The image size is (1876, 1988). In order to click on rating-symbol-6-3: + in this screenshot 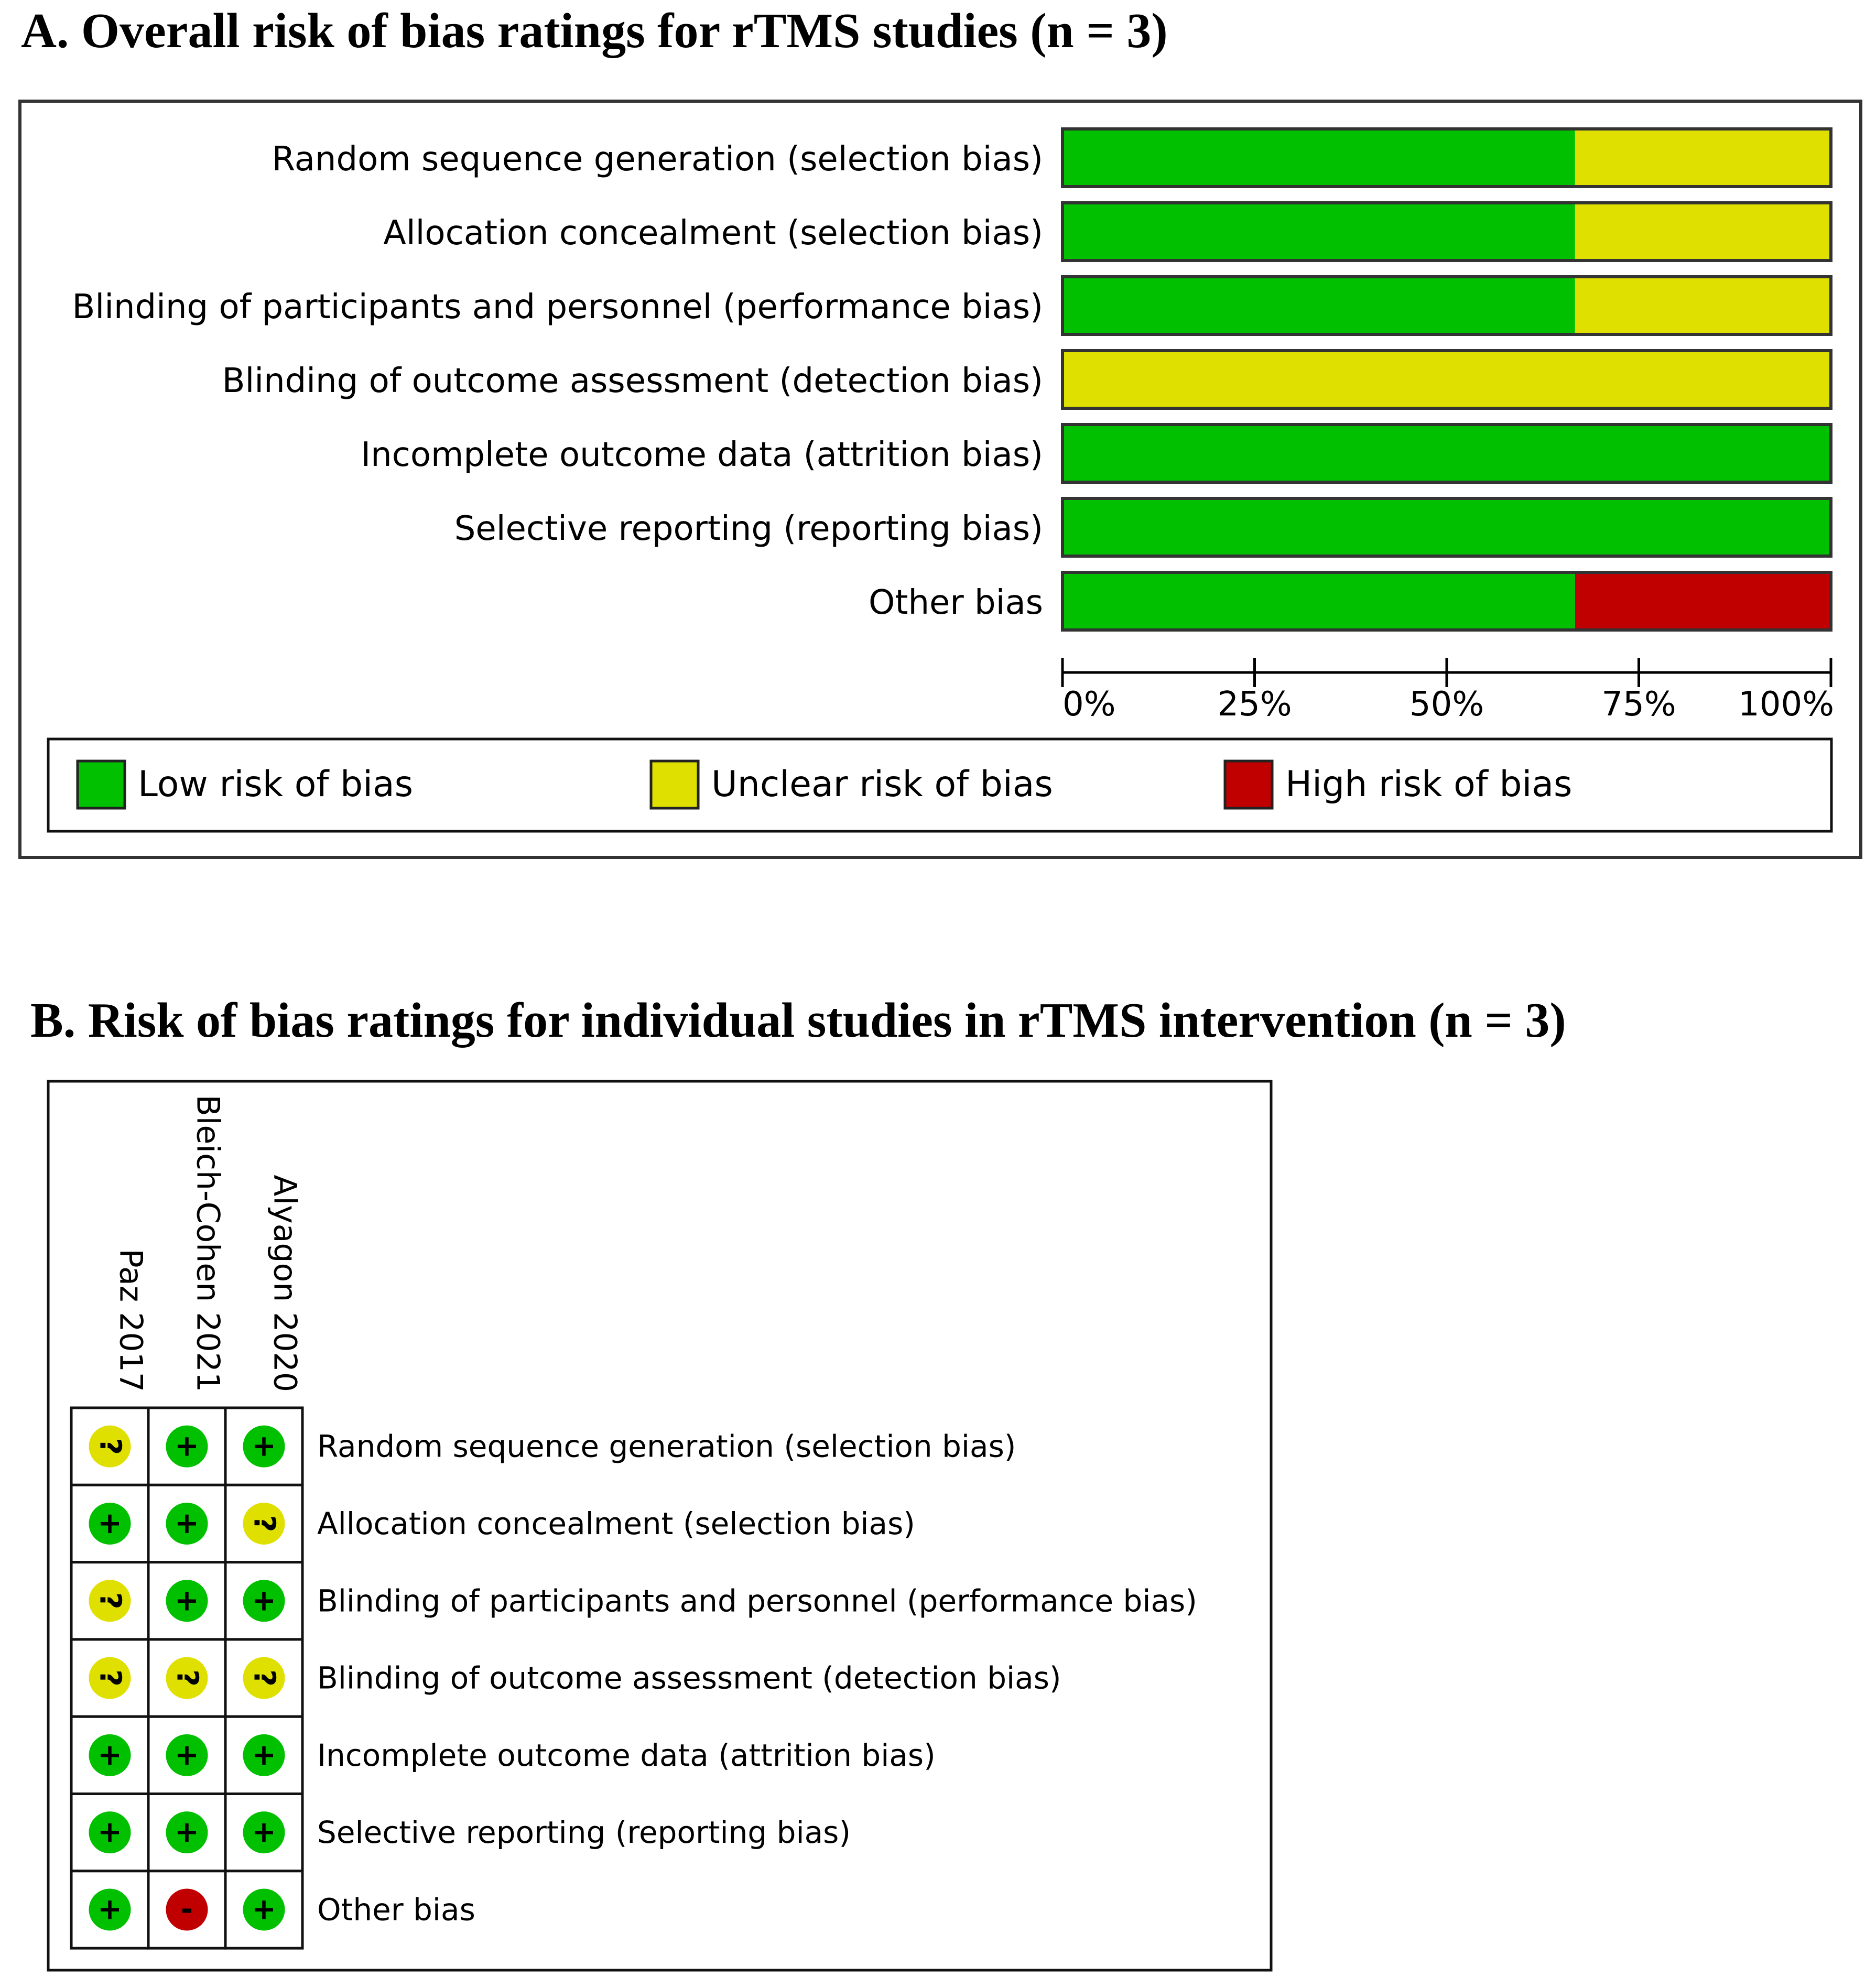, I will do `click(264, 1832)`.